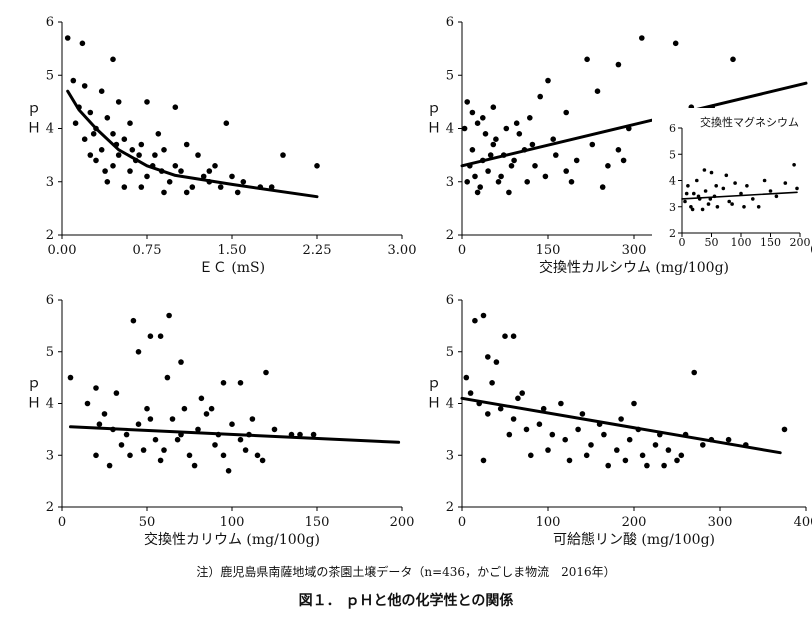  I want to click on x-tick-label: 150, so click(317, 522).